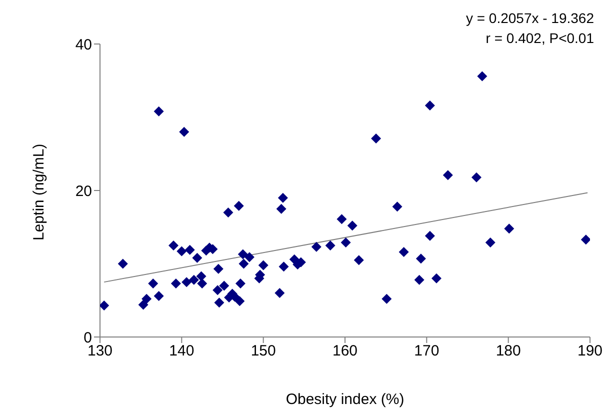 The image size is (610, 416). I want to click on text: y = 0.2057x - 19.362, so click(530, 18).